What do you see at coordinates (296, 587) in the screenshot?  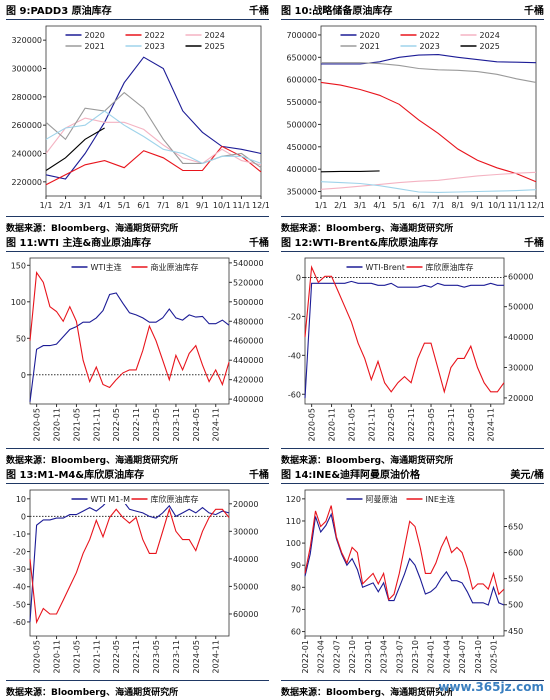 I see `y-tick-label: 80` at bounding box center [296, 587].